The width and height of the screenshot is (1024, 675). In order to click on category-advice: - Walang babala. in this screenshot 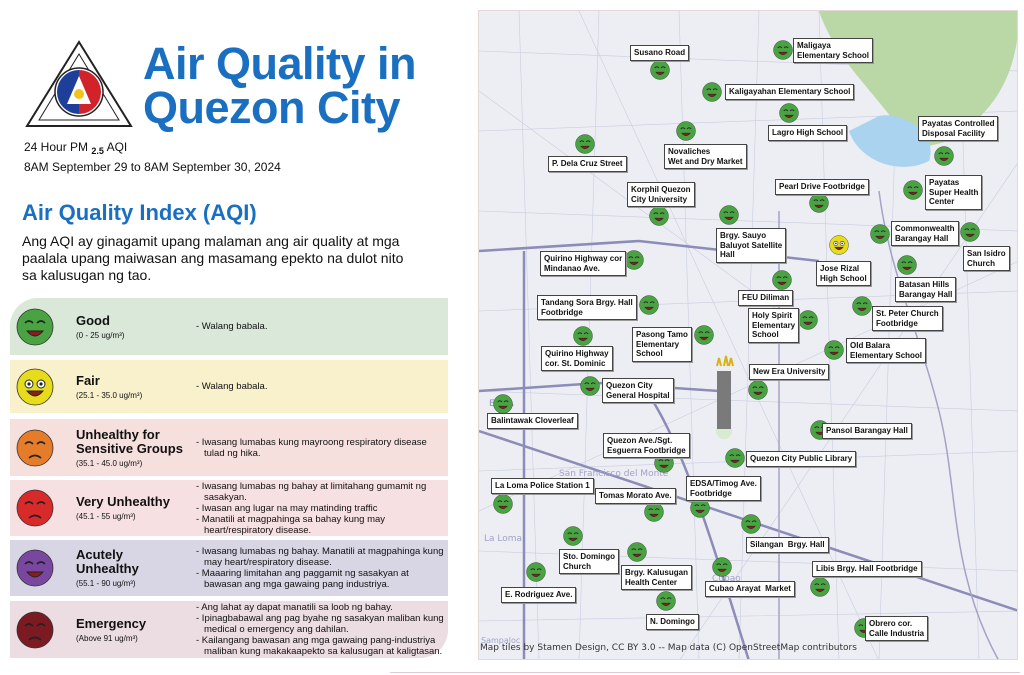, I will do `click(227, 326)`.